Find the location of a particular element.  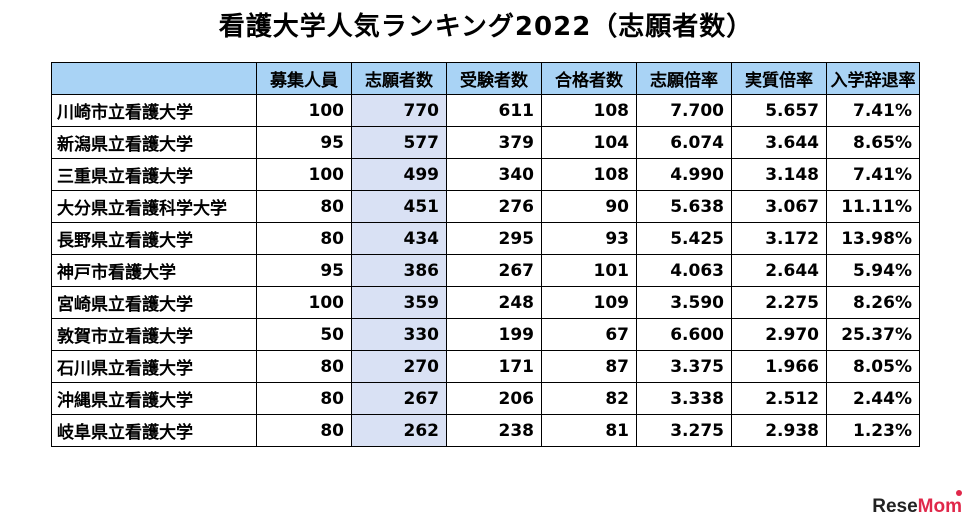

table-row: 敦賀市立看護大学 50 330 199 67 6.600 2.970 25.37% is located at coordinates (485, 334).